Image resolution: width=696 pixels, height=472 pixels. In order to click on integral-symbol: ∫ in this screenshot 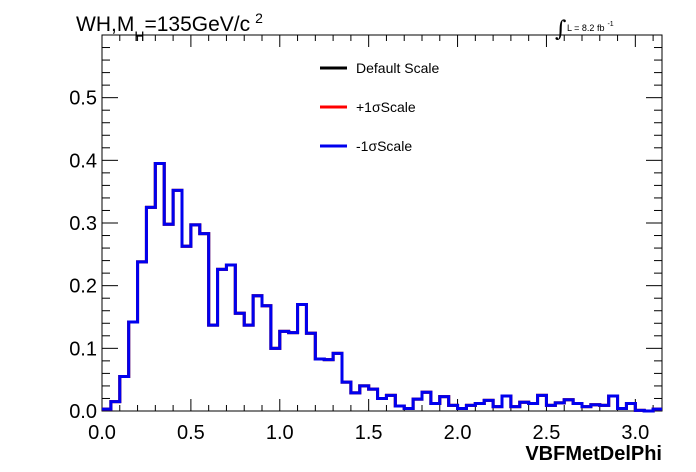, I will do `click(561, 29)`.